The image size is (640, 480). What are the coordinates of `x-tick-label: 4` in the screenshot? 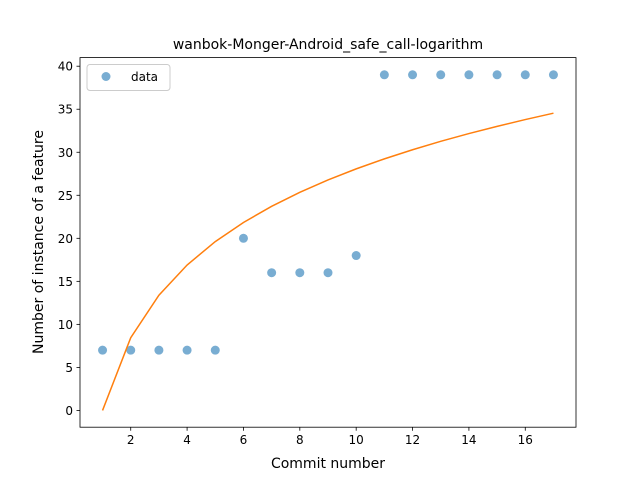 It's located at (187, 440).